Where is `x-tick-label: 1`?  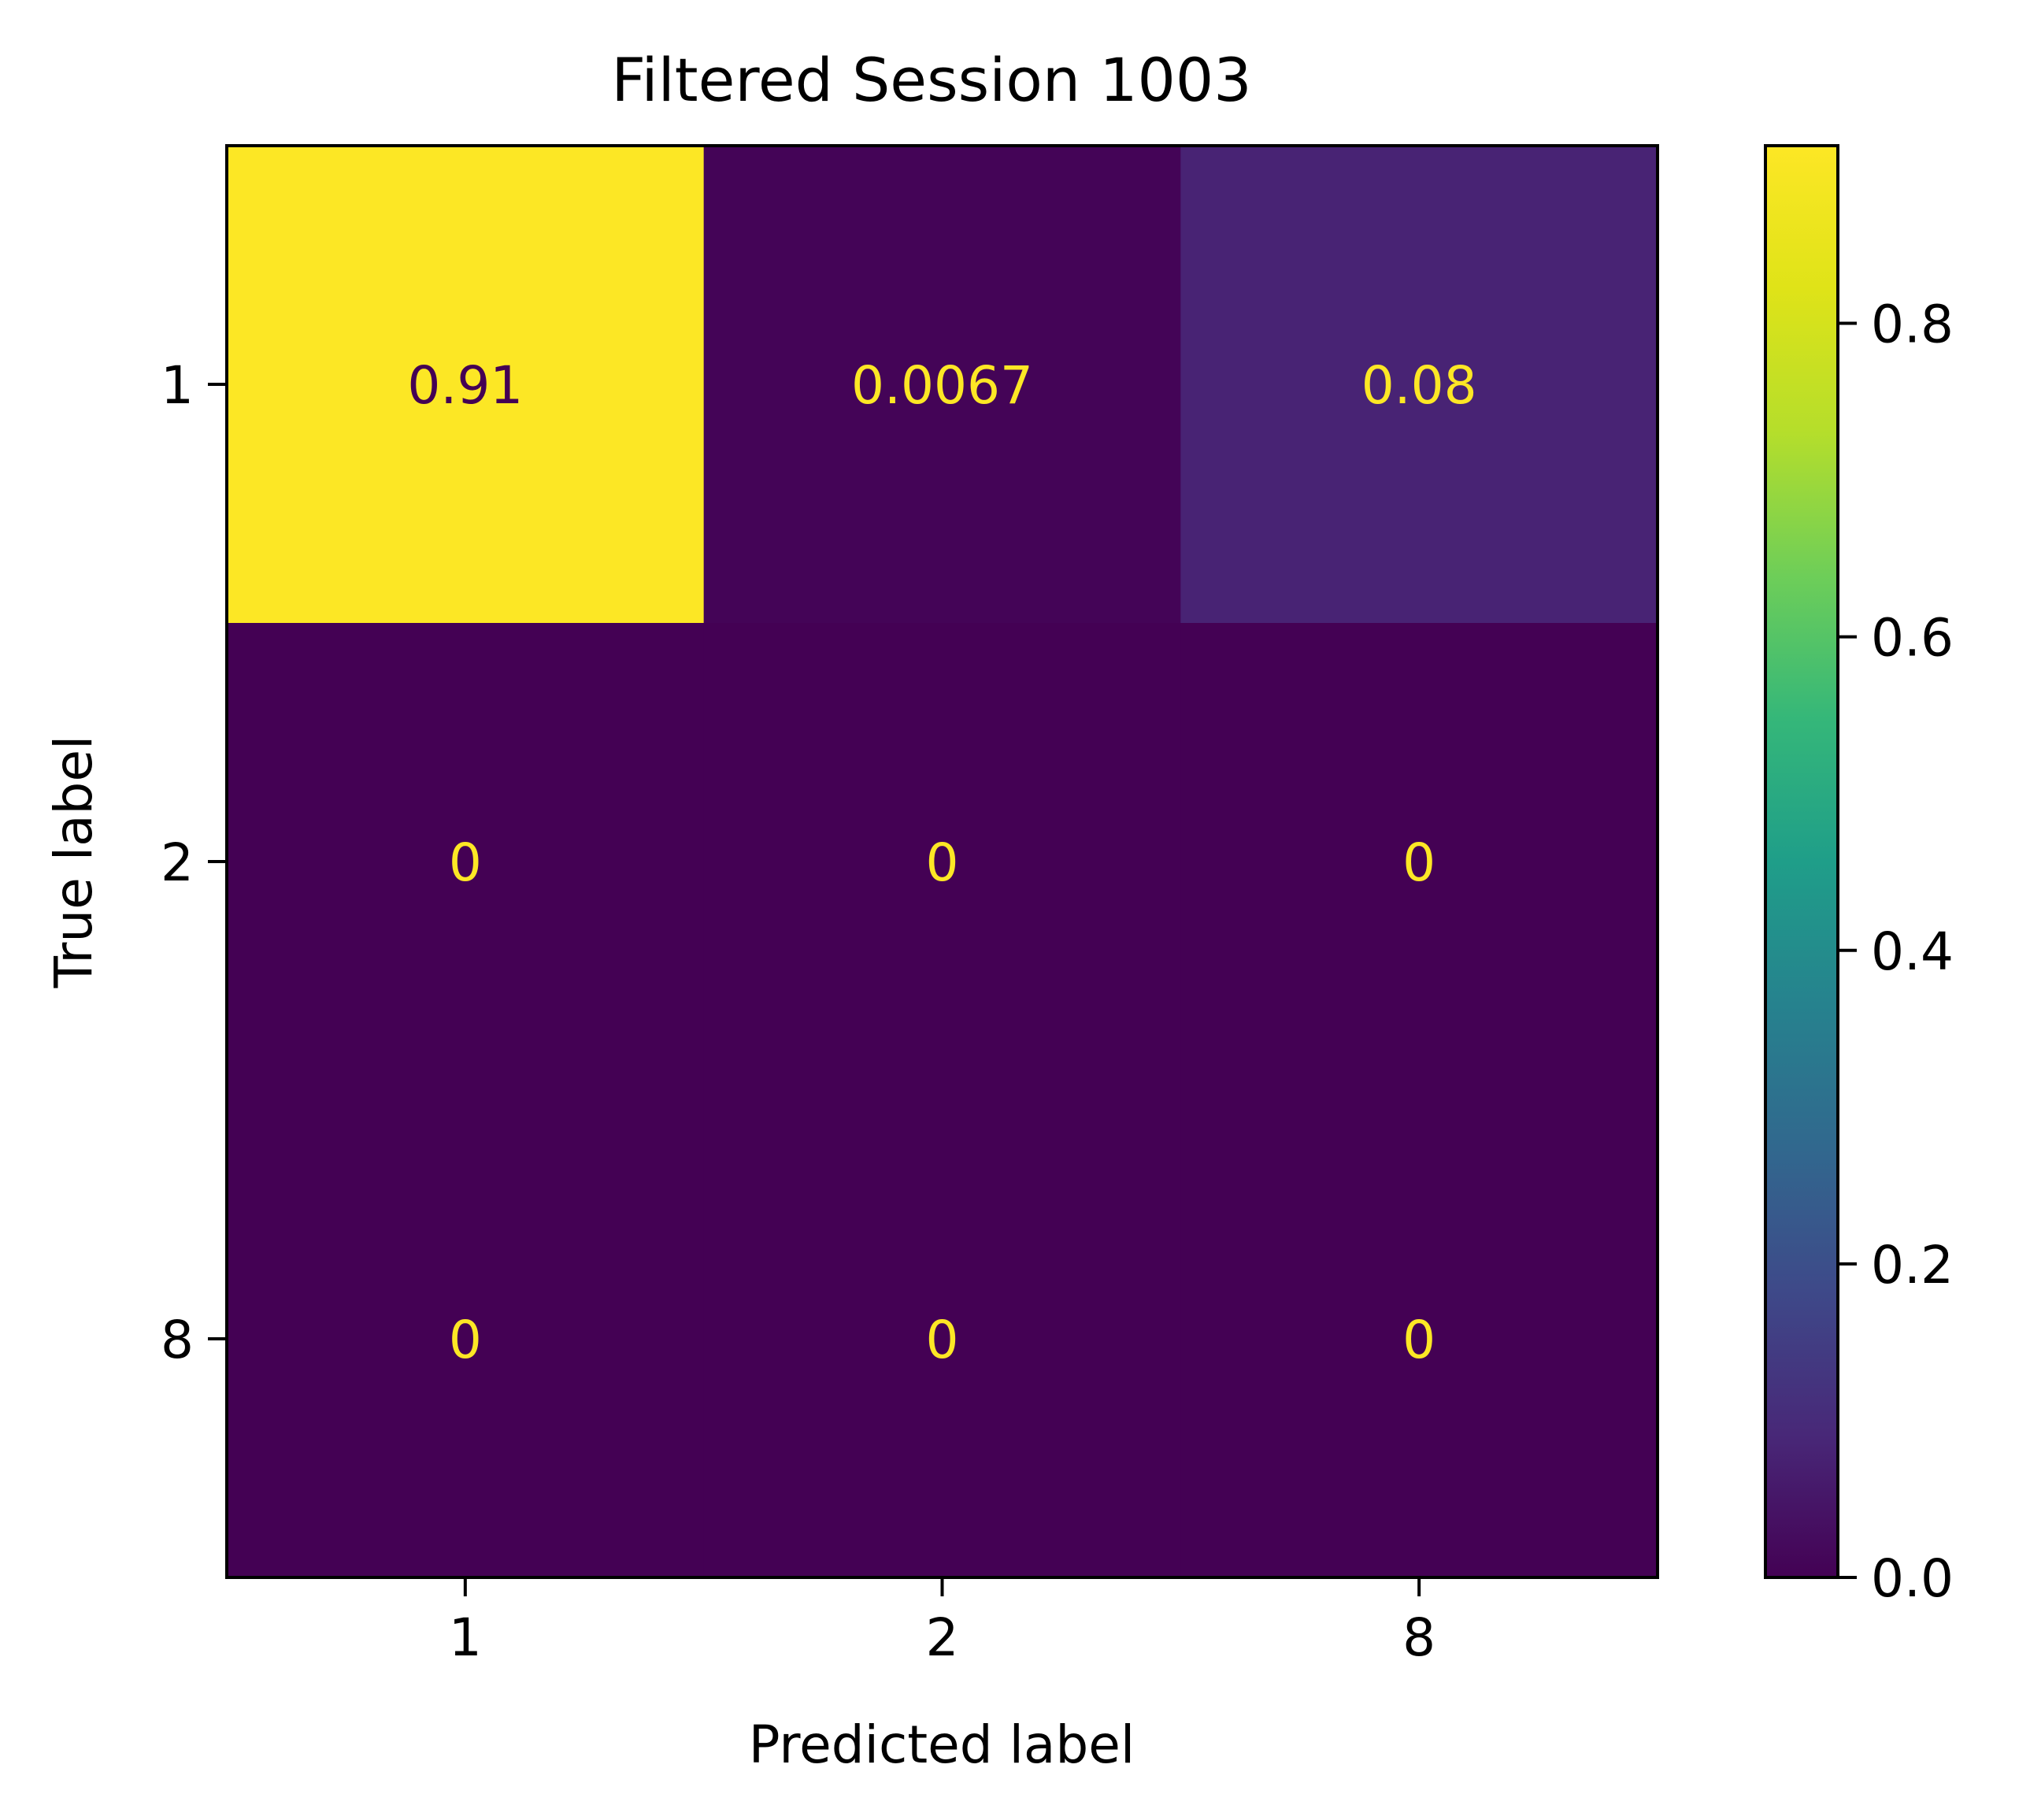 x-tick-label: 1 is located at coordinates (465, 1637).